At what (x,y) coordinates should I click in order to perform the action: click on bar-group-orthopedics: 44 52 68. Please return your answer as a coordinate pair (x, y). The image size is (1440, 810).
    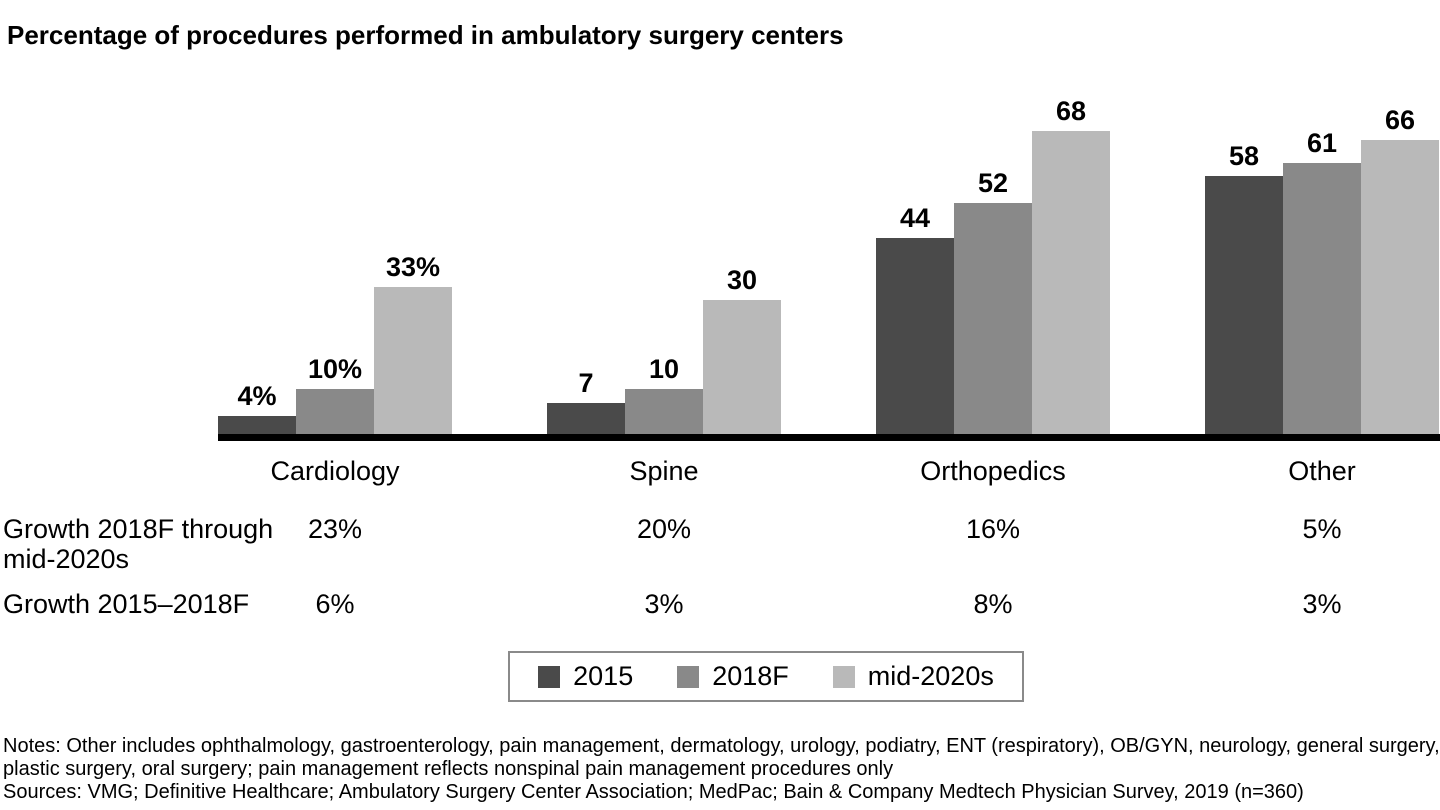
    Looking at the image, I should click on (993, 265).